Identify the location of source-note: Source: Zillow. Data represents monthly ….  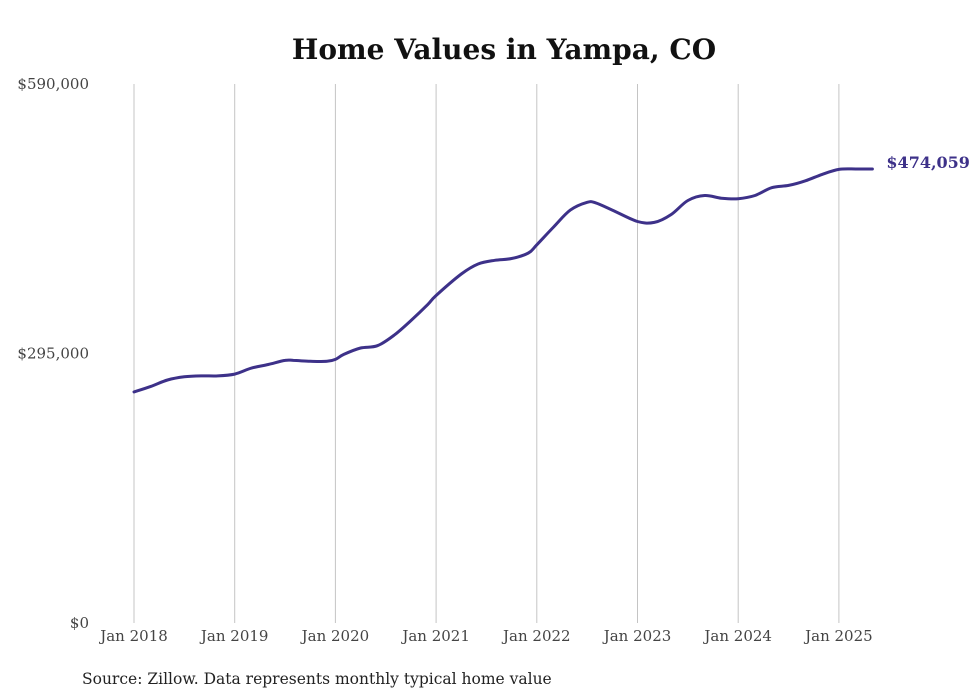
(317, 679).